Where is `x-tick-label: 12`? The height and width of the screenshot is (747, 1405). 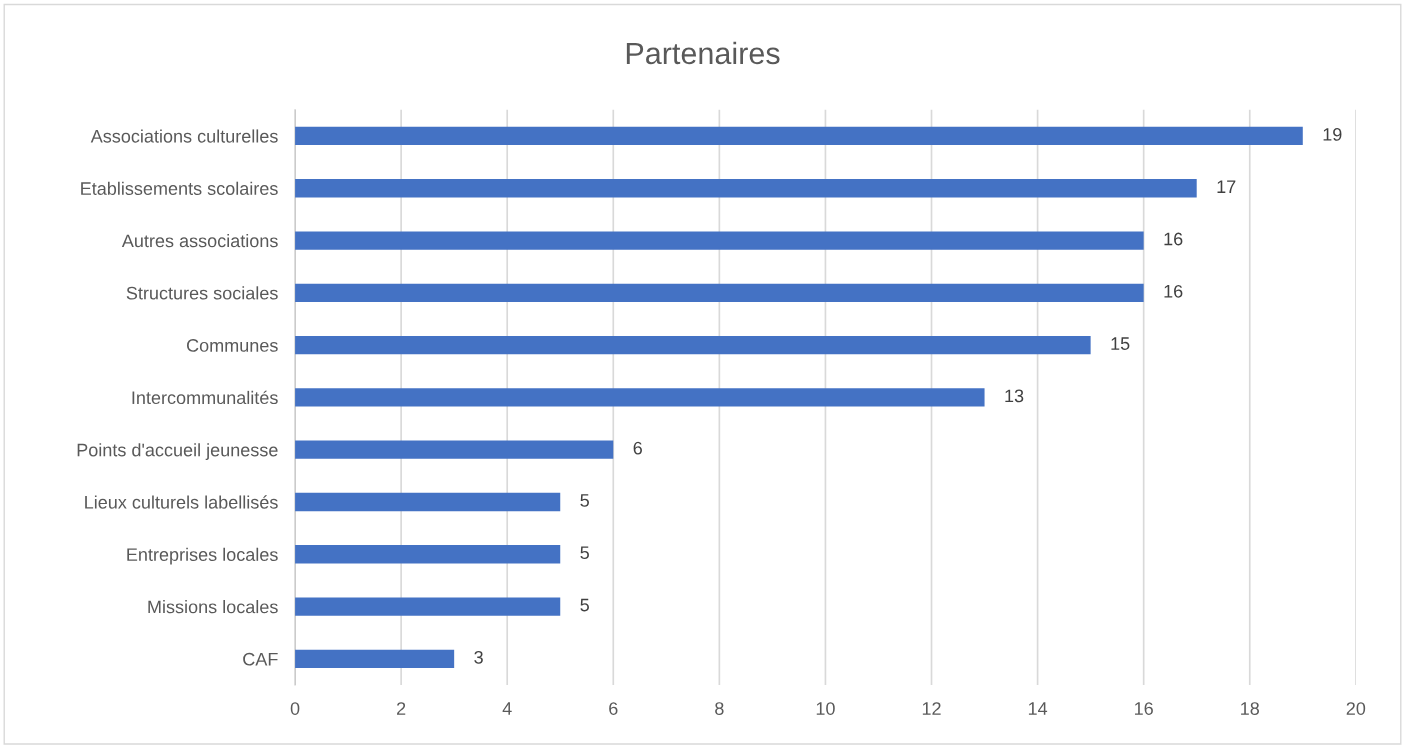
x-tick-label: 12 is located at coordinates (931, 708).